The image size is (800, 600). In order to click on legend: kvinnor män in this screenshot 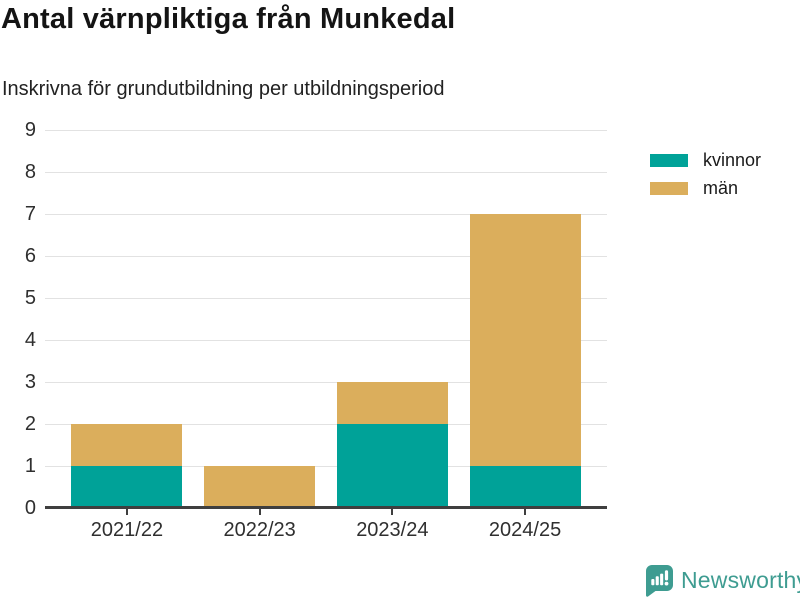, I will do `click(705, 174)`.